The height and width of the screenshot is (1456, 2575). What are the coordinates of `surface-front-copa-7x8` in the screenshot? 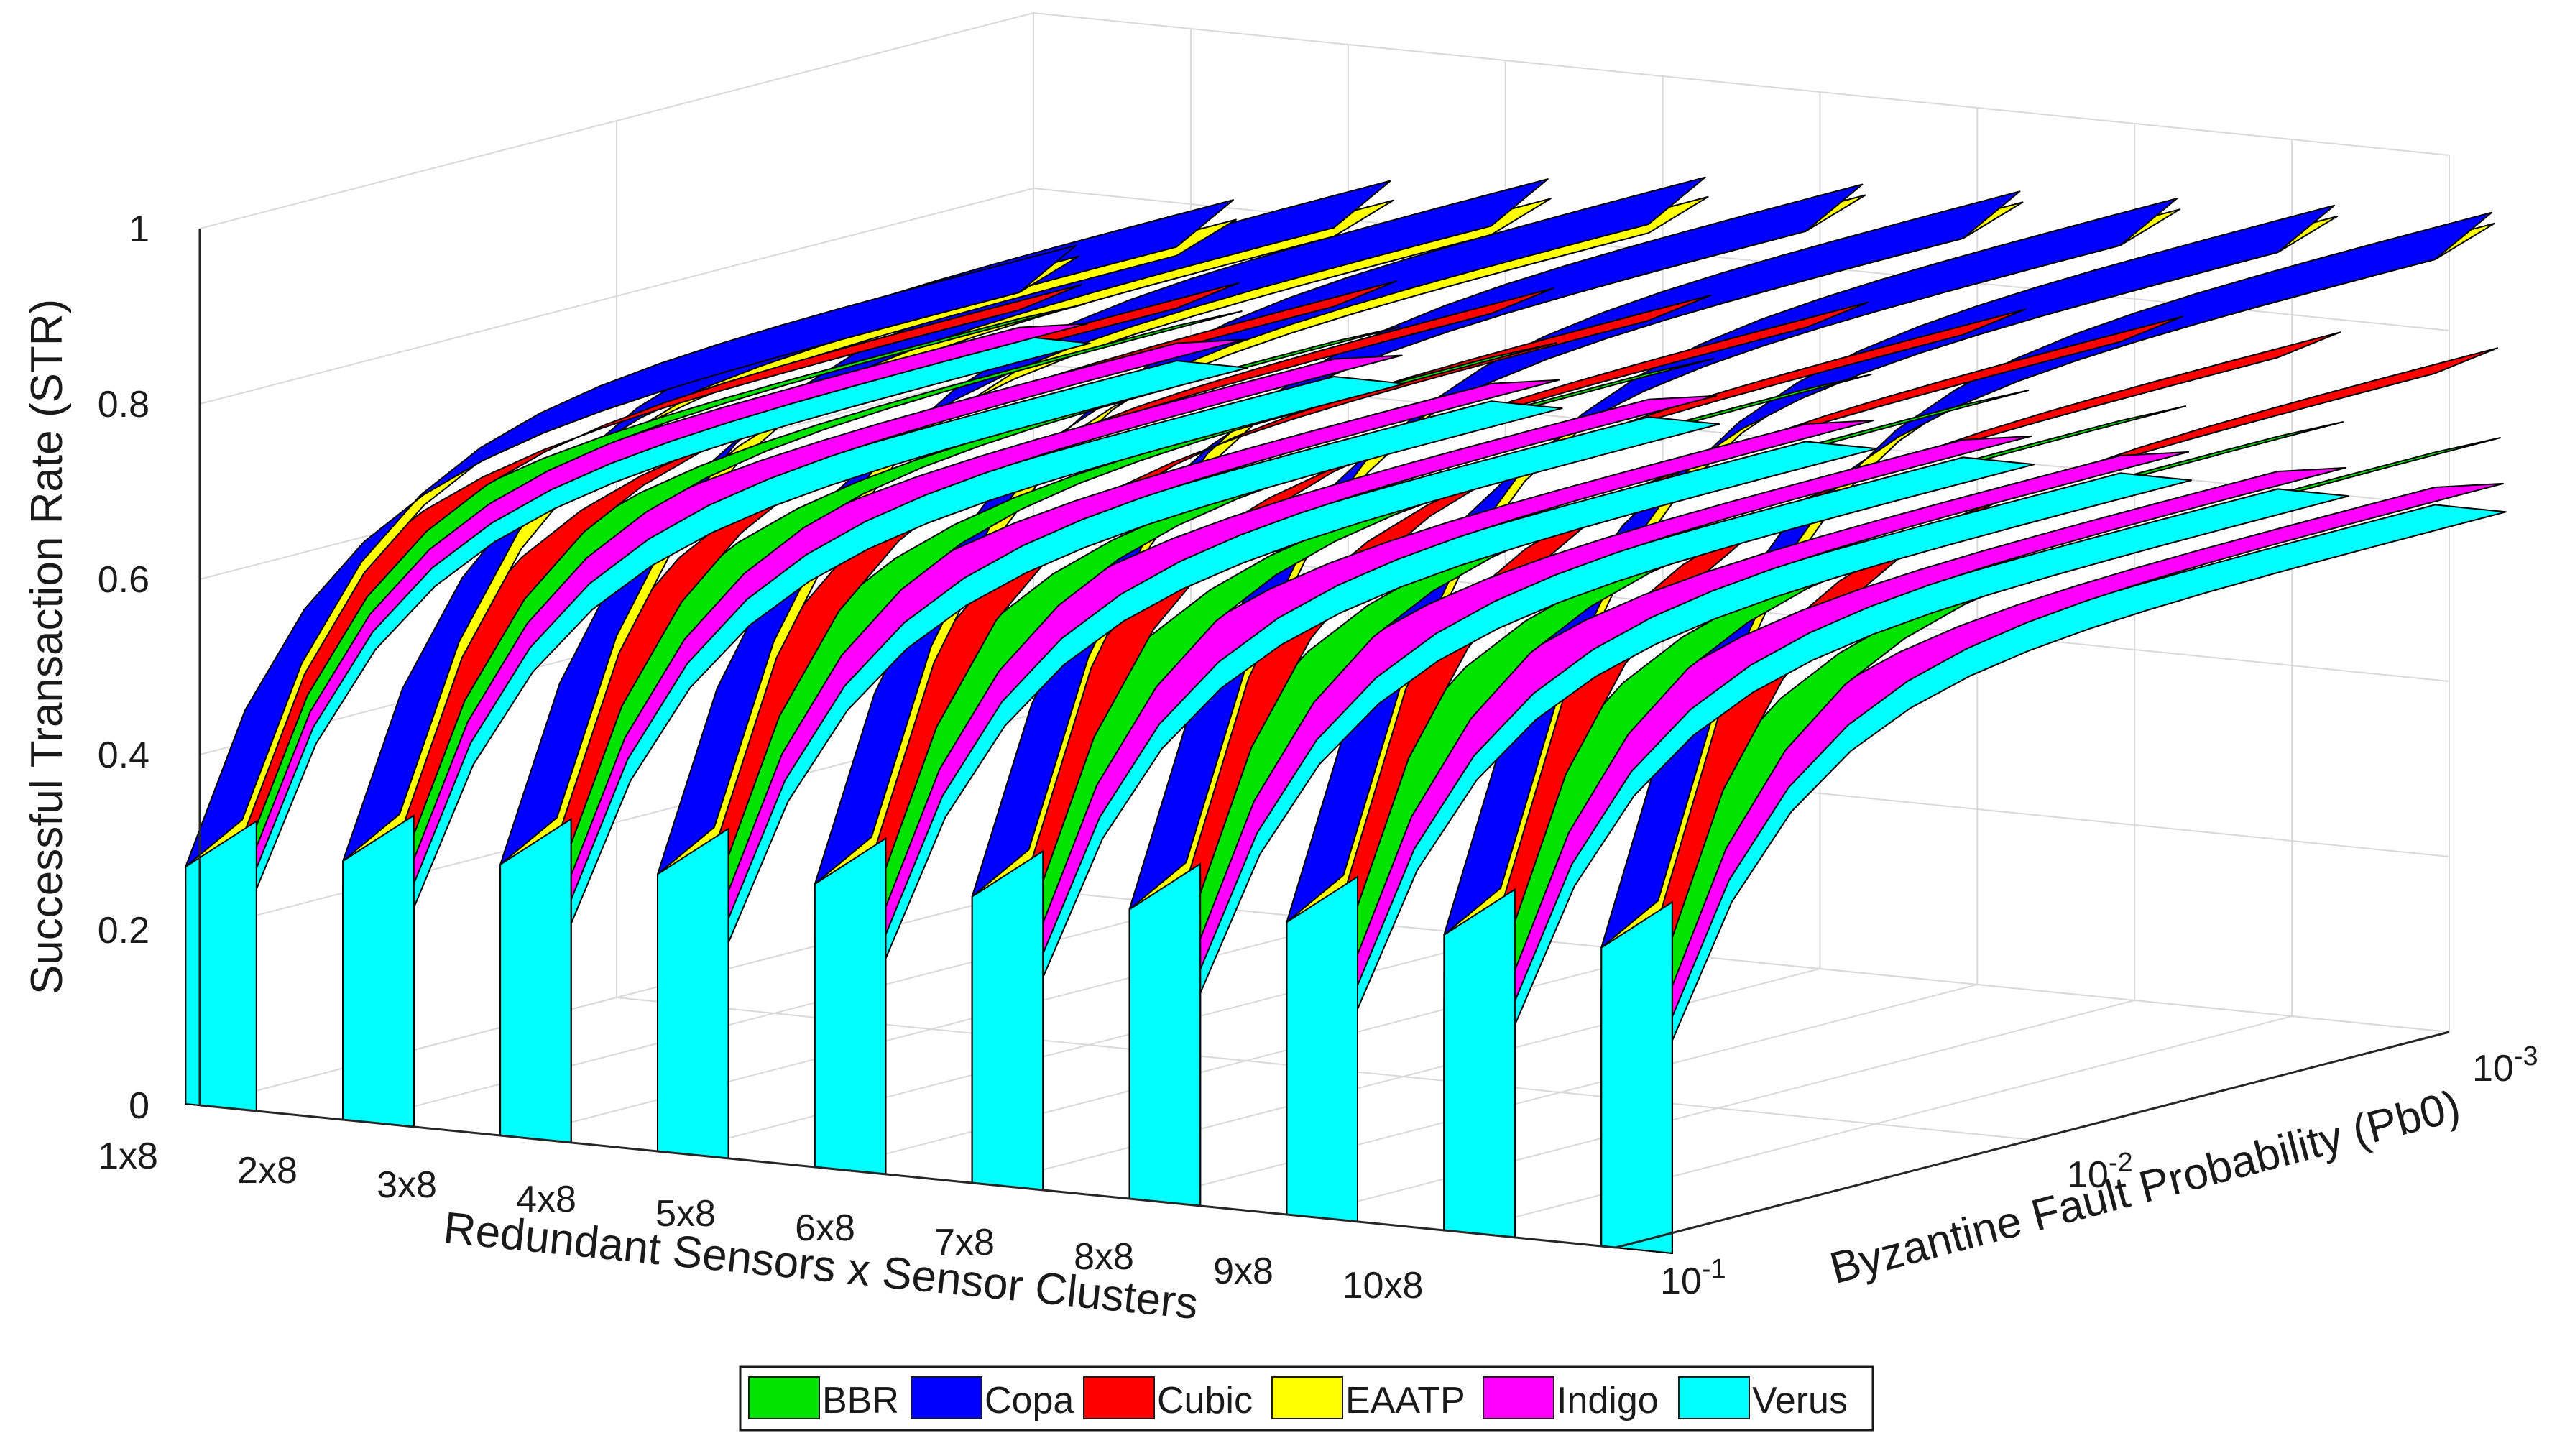 It's located at (1165, 1034).